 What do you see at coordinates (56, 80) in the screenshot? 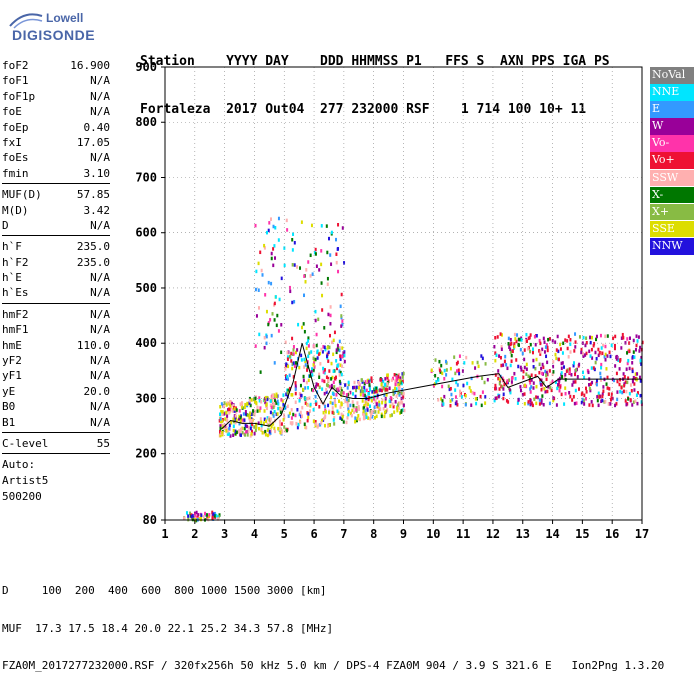
I see `param-row: foF1 N/A` at bounding box center [56, 80].